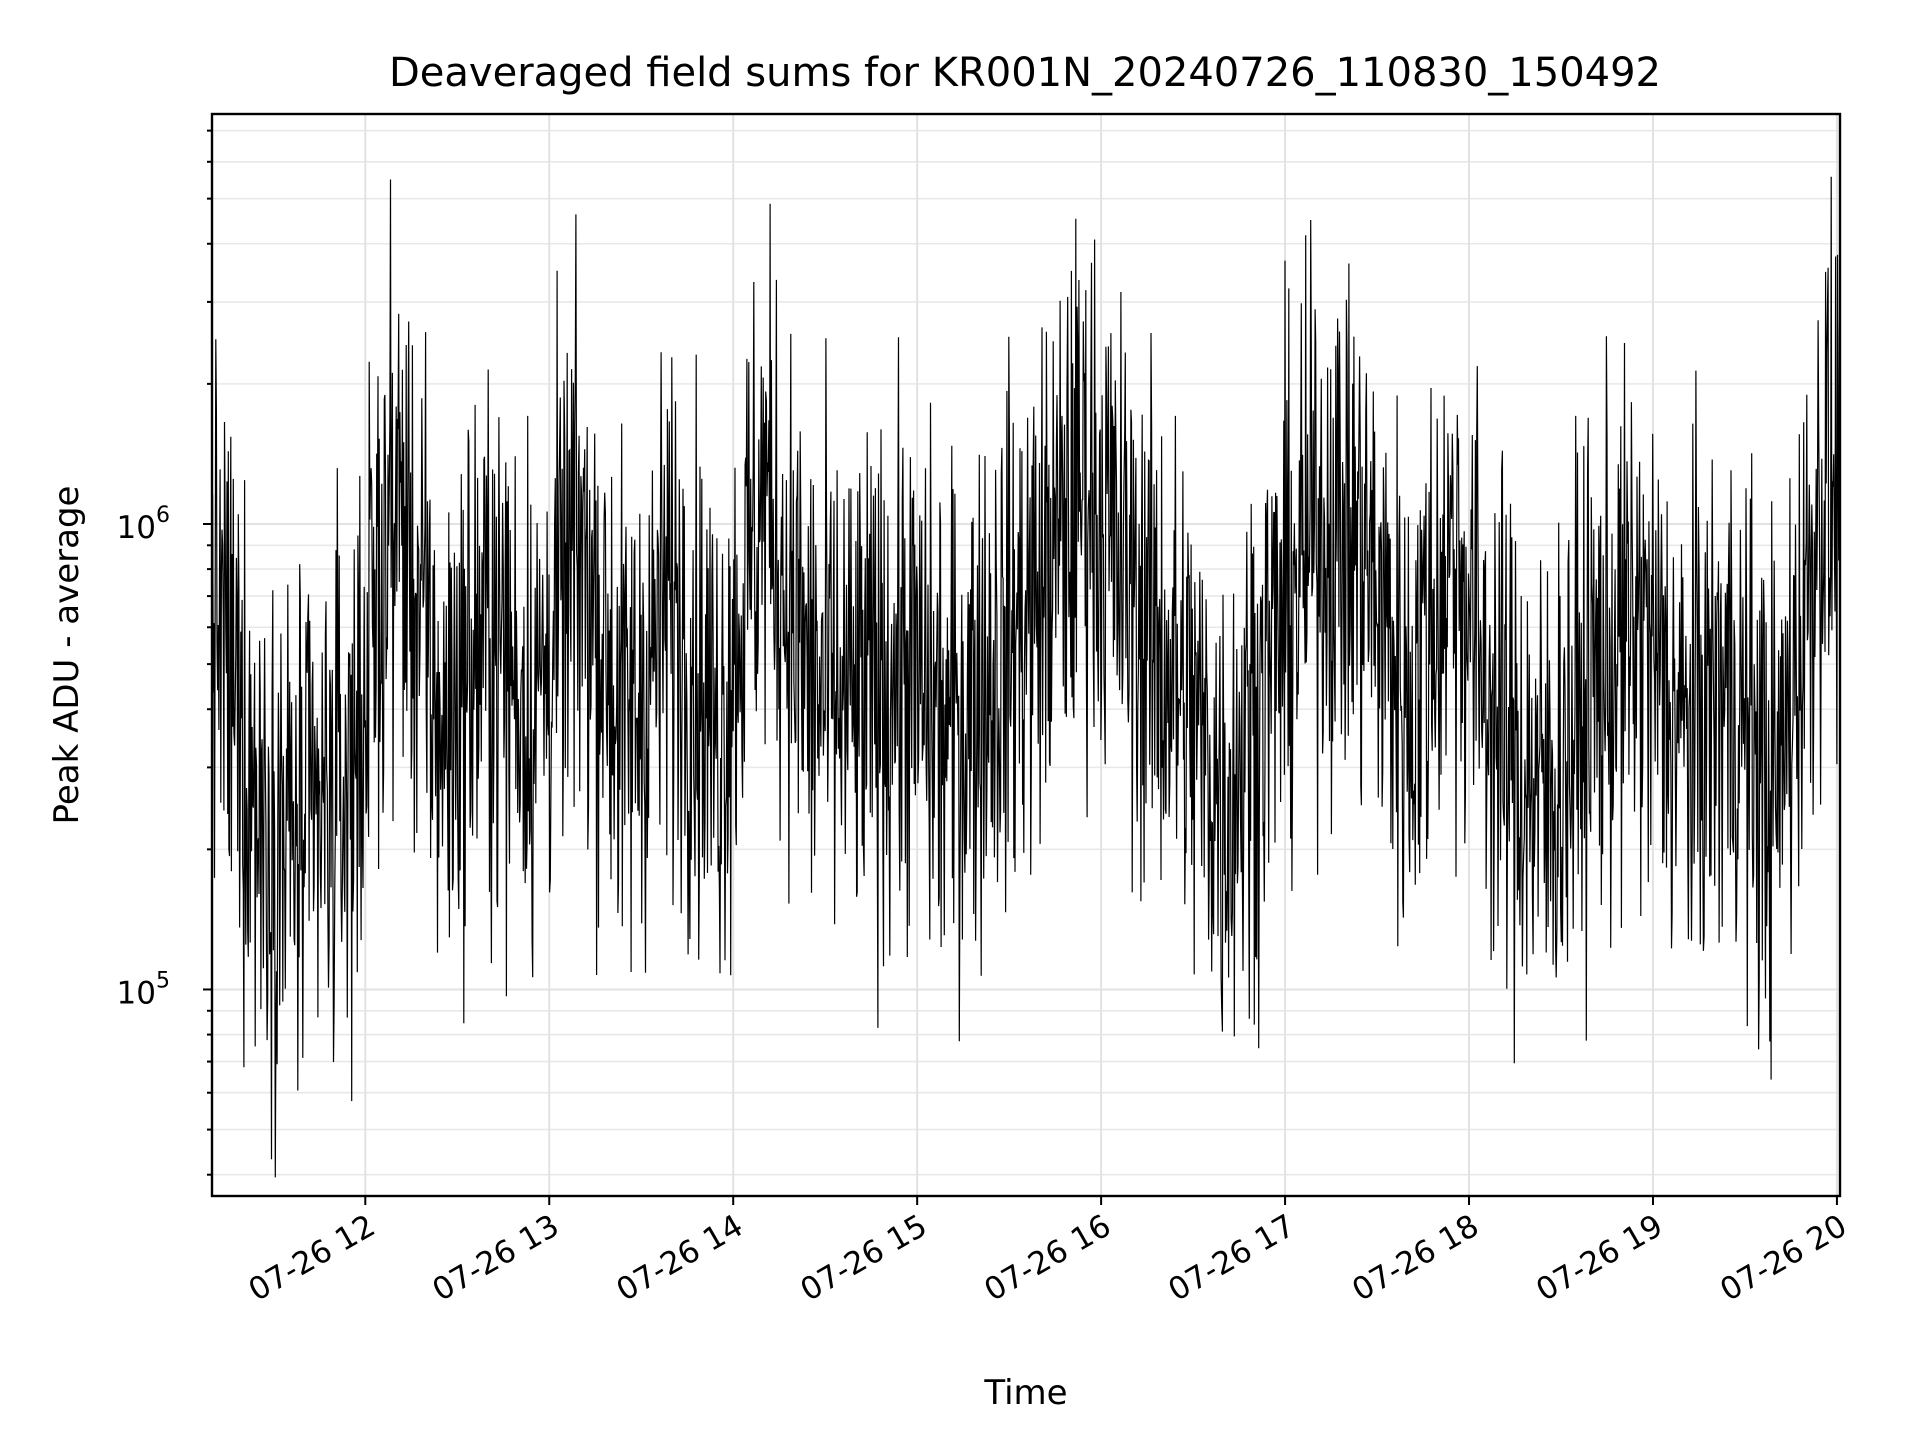 The height and width of the screenshot is (1440, 1920). I want to click on y-tick-exponent: 6, so click(163, 515).